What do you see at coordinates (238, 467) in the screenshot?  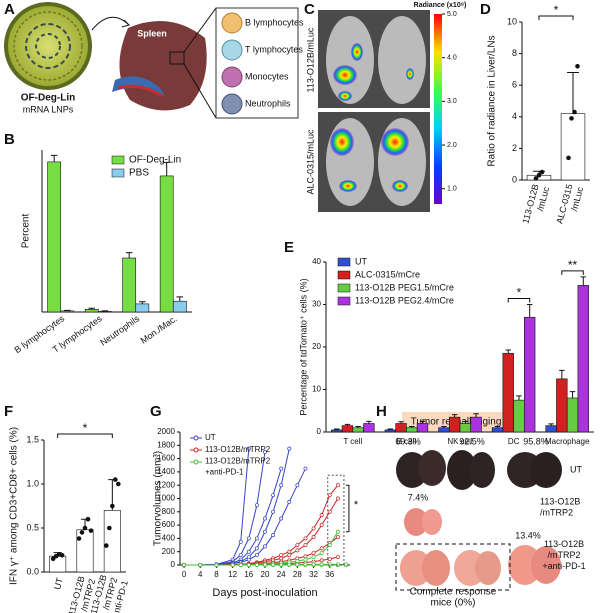 I see `legend-label: 113-O12B/mTRP2 +anti-PD-1` at bounding box center [238, 467].